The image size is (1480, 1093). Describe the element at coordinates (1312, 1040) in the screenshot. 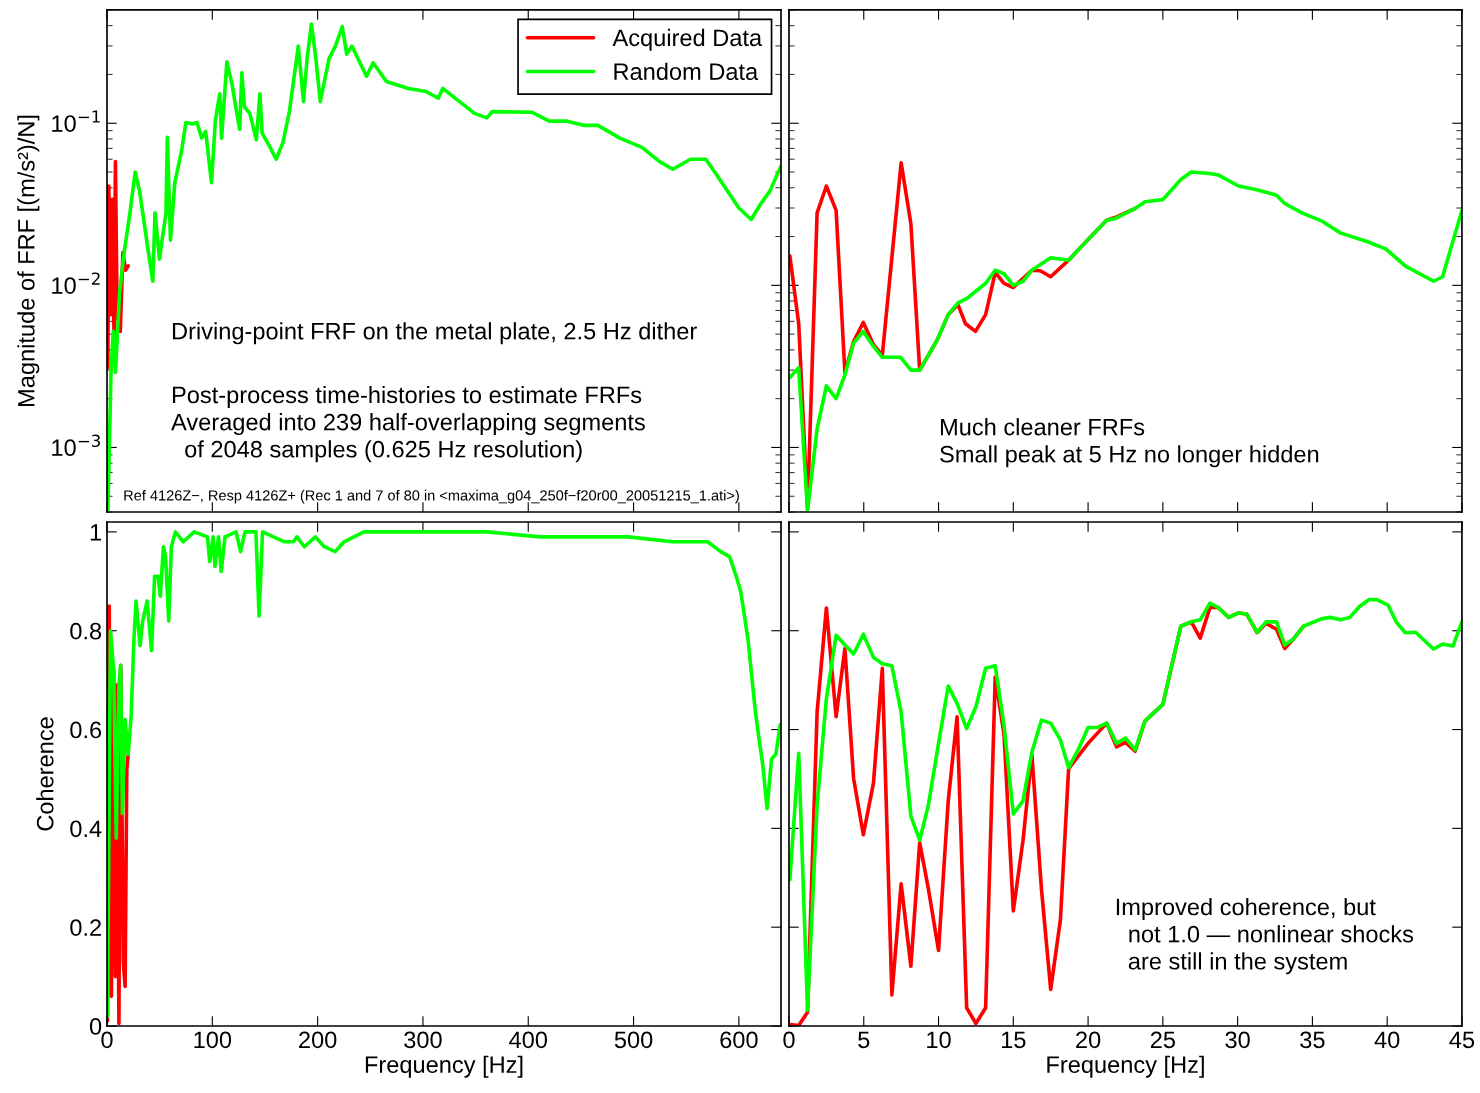

I see `x-tick-label: 35` at that location.